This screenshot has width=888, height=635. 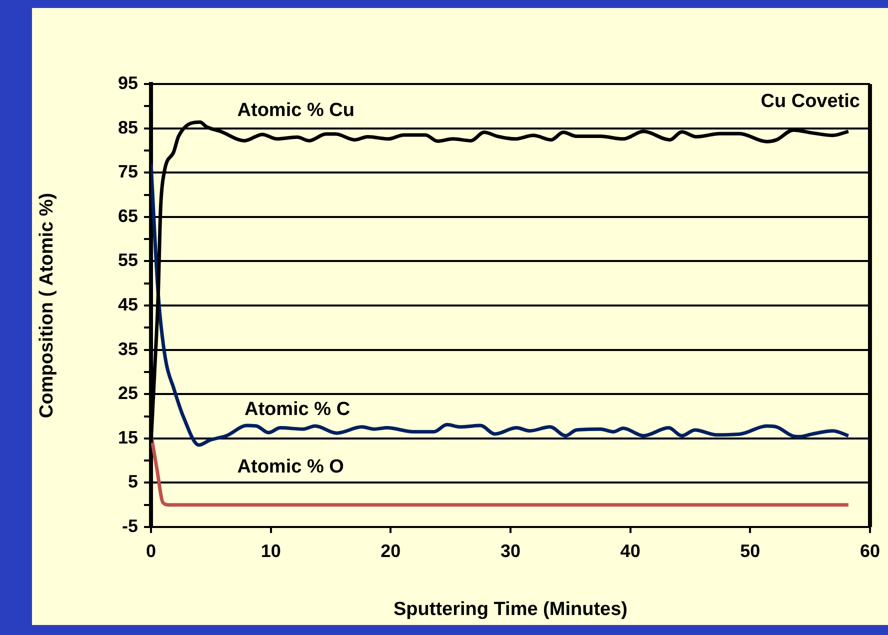 I want to click on series-label: Atomic % C, so click(x=297, y=409).